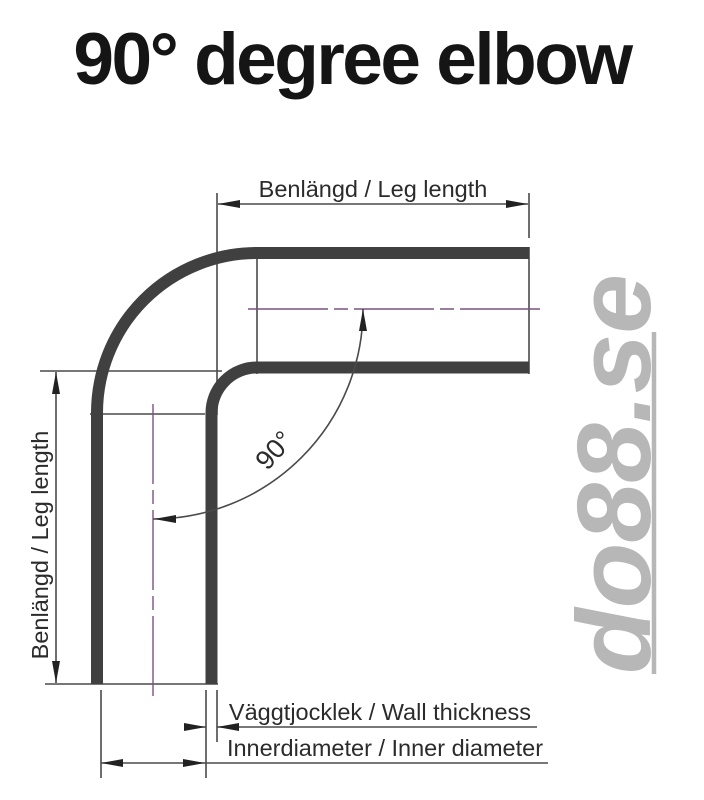  I want to click on left-leg-dimension: Benlängd / Leg length, so click(43, 527).